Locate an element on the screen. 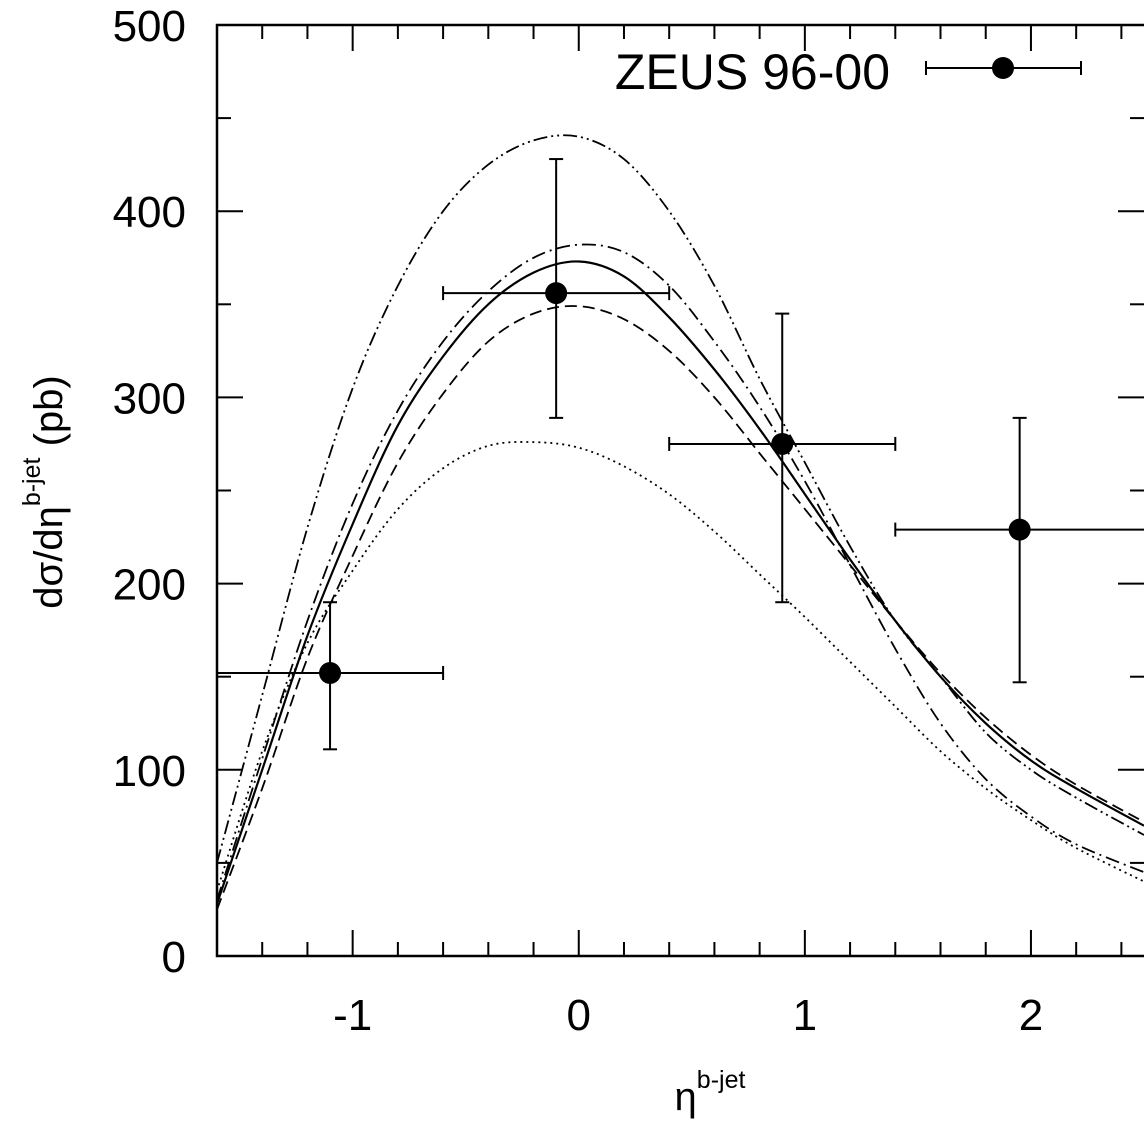 This screenshot has height=1124, width=1144. y-axis-title: dσ/dηb-jet (pb) is located at coordinates (44, 491).